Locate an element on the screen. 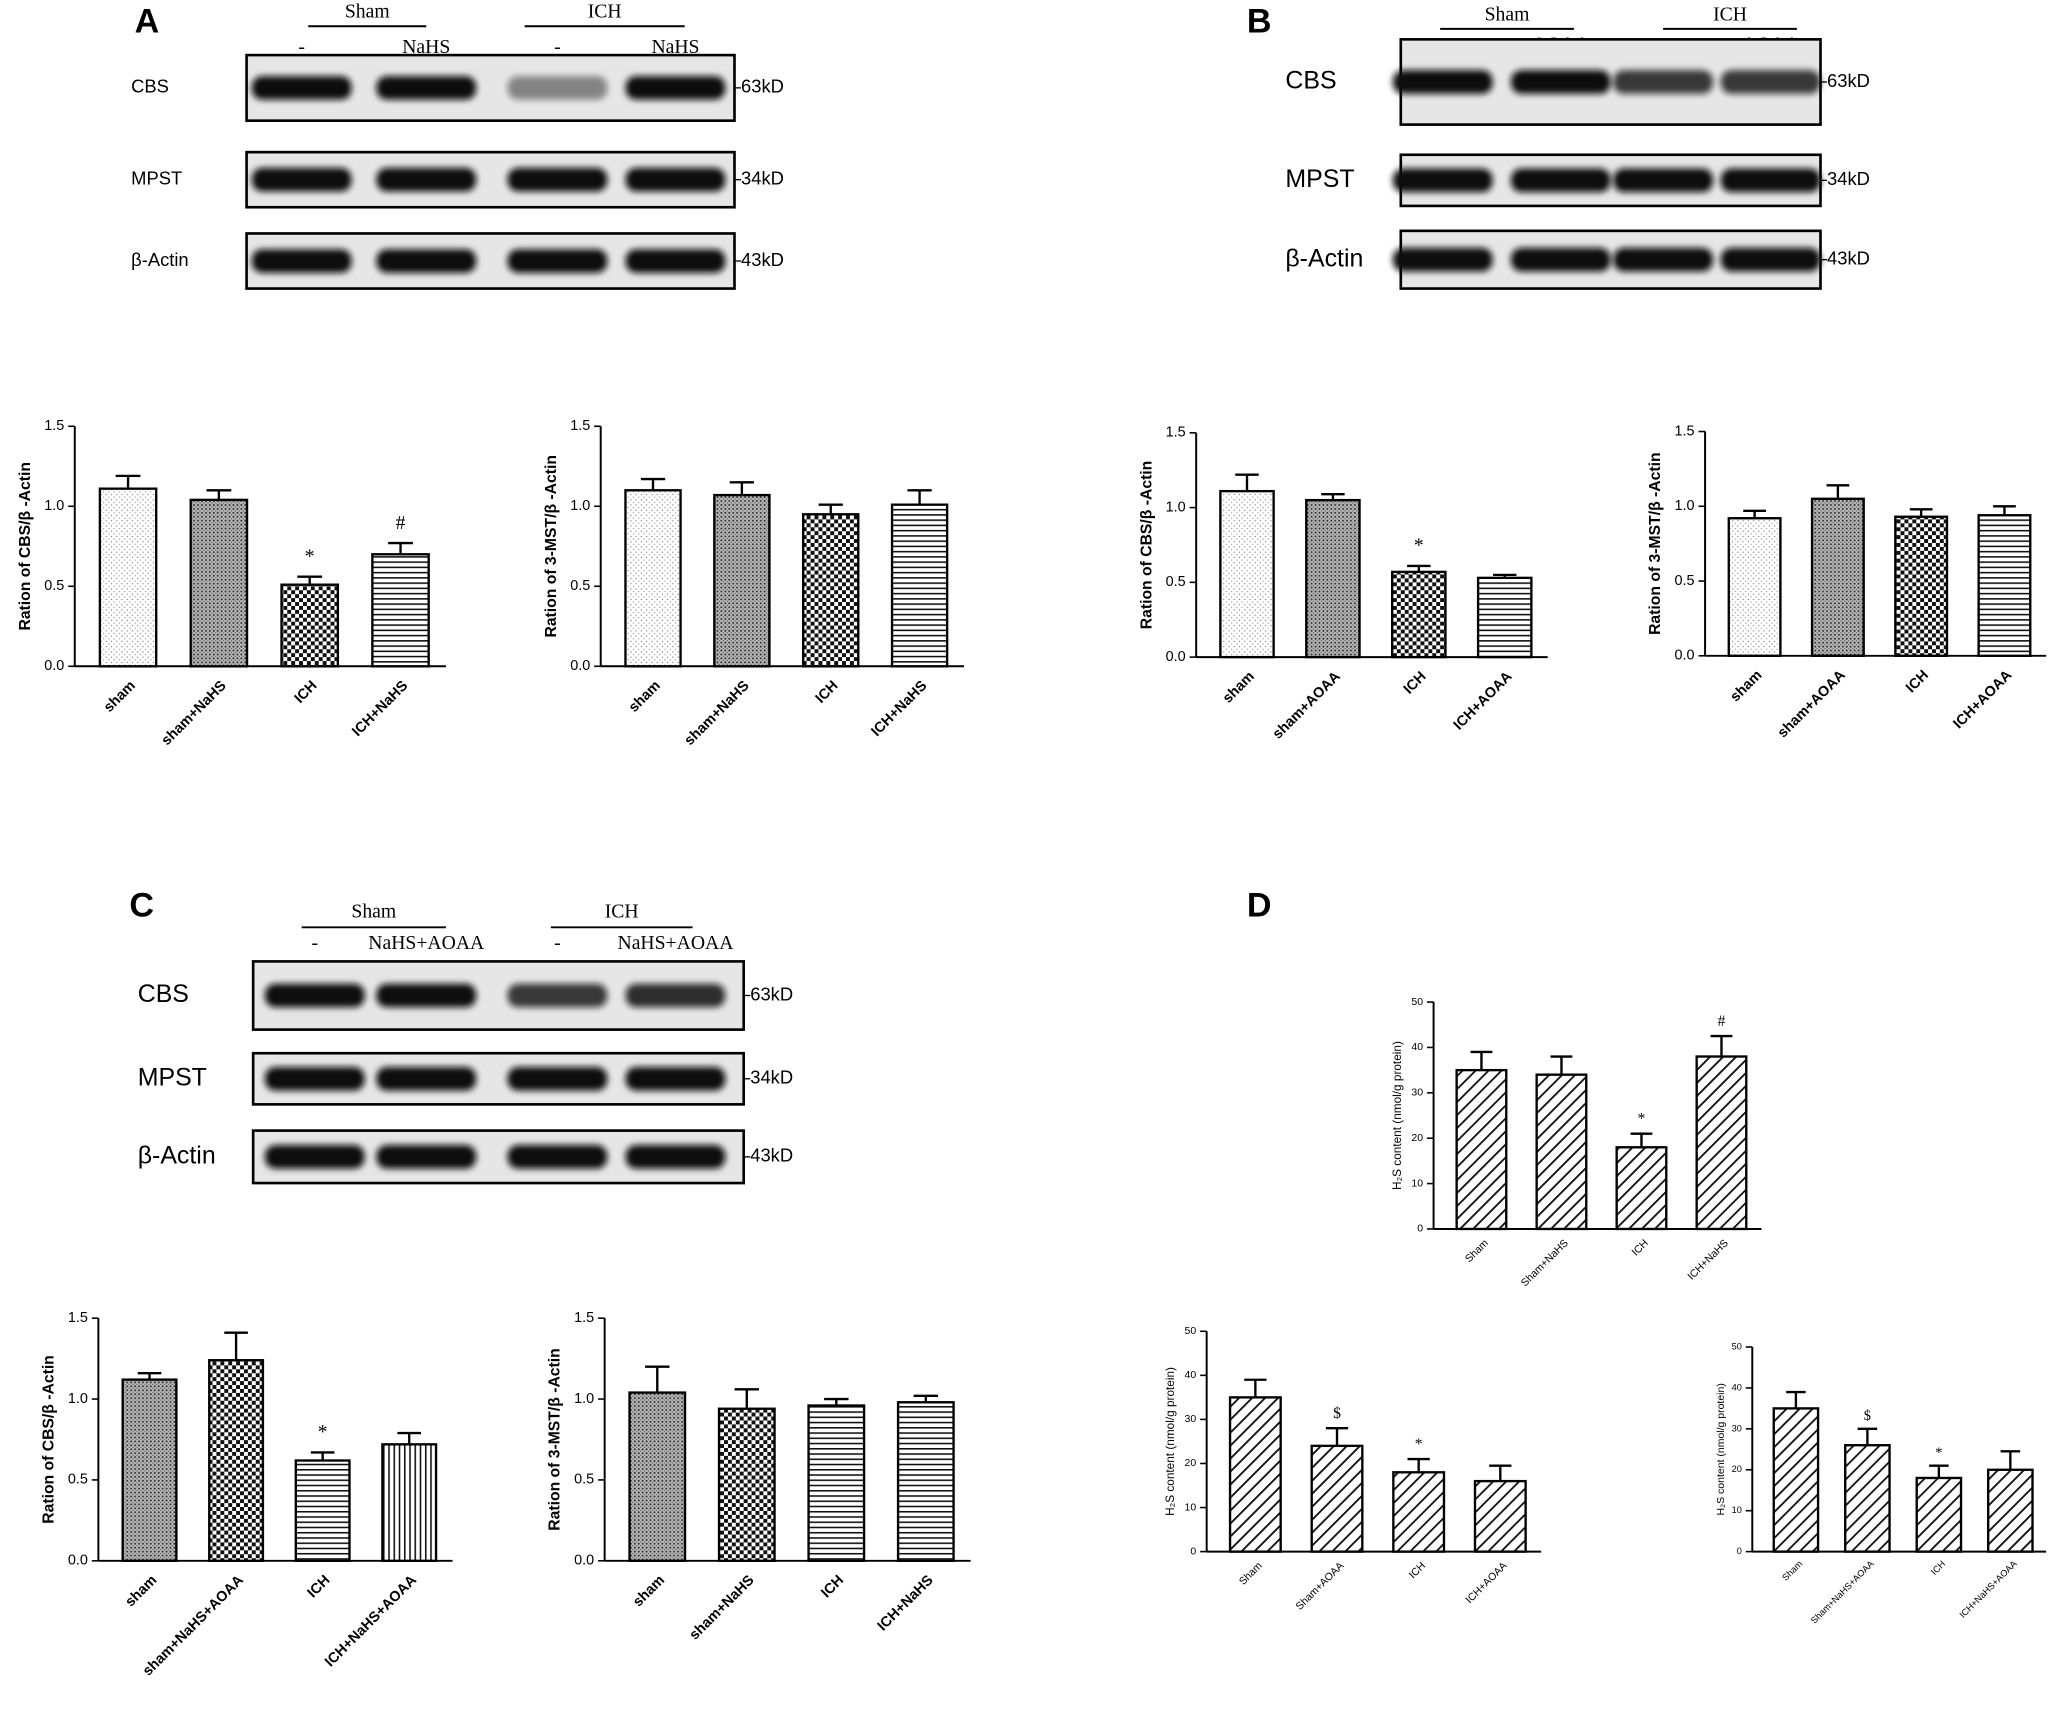 This screenshot has width=2054, height=1710. blot-lane-label: NaHS is located at coordinates (675, 47).